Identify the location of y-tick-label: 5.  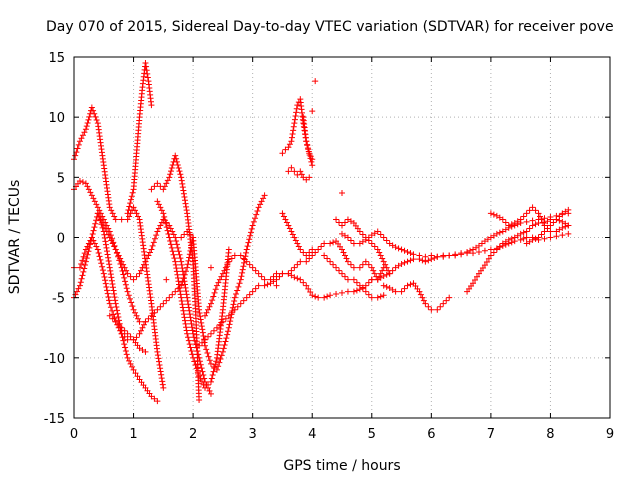
(61, 178).